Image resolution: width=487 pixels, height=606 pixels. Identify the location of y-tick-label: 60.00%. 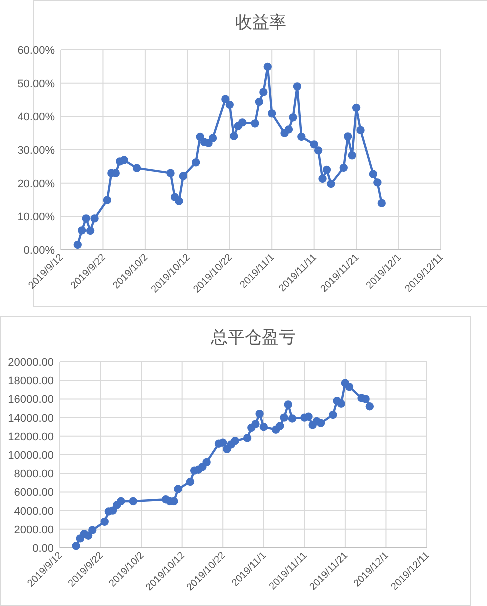
(37, 51).